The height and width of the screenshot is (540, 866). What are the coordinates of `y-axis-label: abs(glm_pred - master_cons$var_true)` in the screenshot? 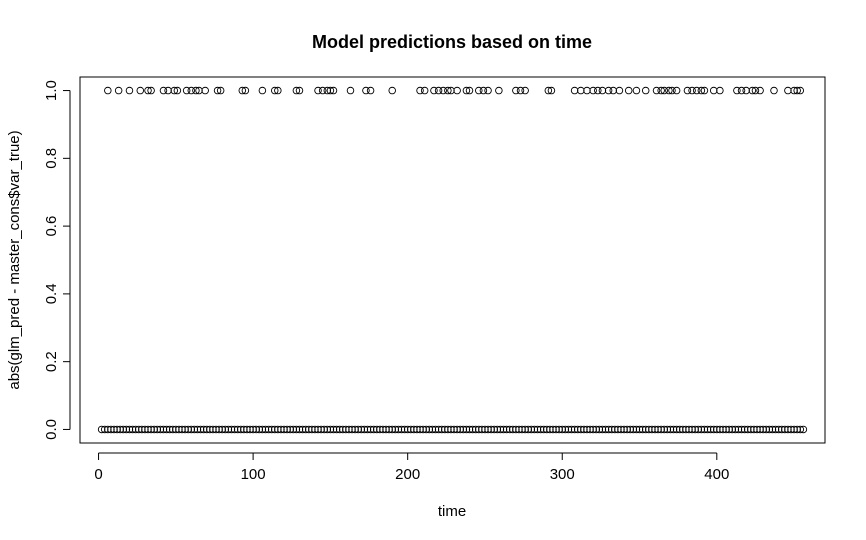 It's located at (14, 259).